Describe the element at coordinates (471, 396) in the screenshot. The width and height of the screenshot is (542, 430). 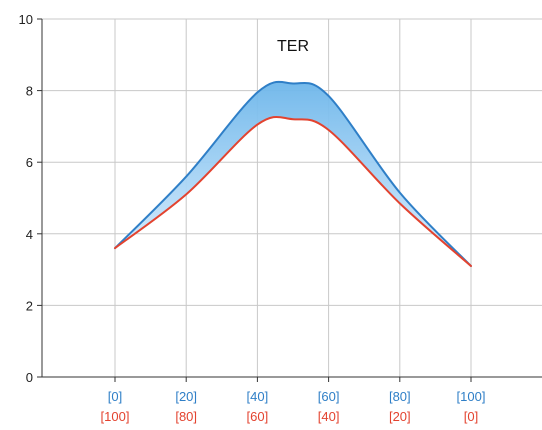
I see `x-tick-label: [100]` at that location.